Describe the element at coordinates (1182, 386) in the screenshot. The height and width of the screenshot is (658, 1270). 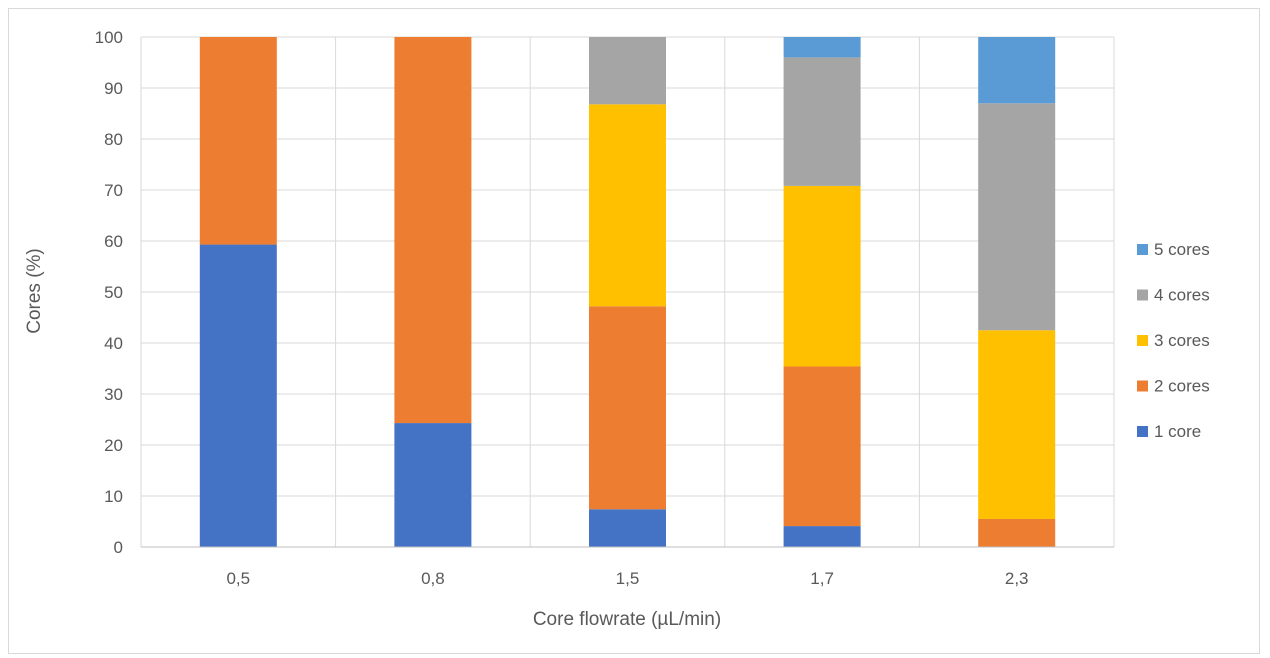
I see `legend-label: 2 cores` at that location.